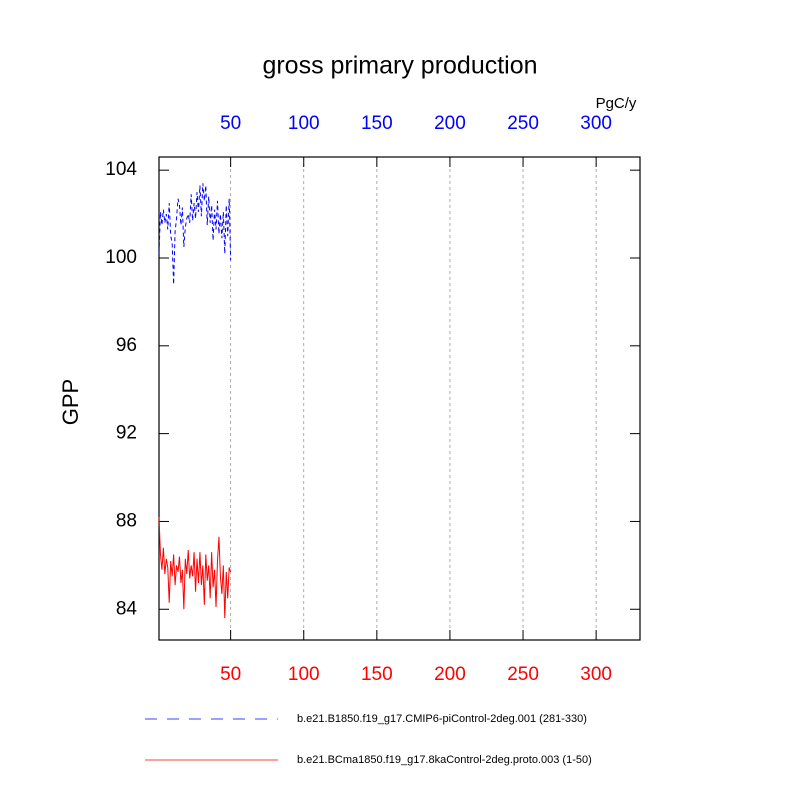 The width and height of the screenshot is (800, 800). I want to click on y-tick-label: 84, so click(127, 608).